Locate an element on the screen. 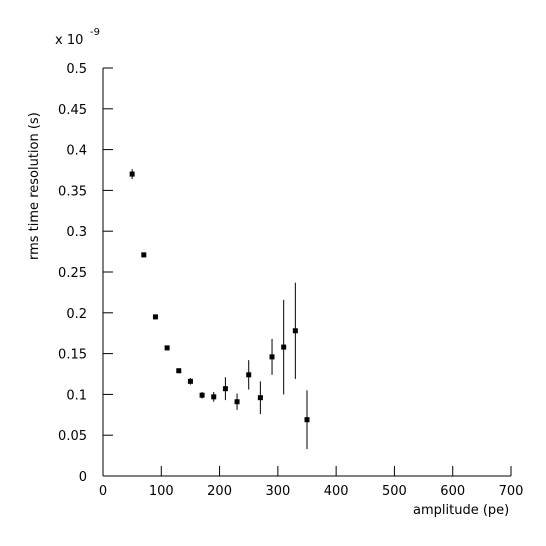 This screenshot has height=546, width=546. x-tick-label: 700 is located at coordinates (511, 491).